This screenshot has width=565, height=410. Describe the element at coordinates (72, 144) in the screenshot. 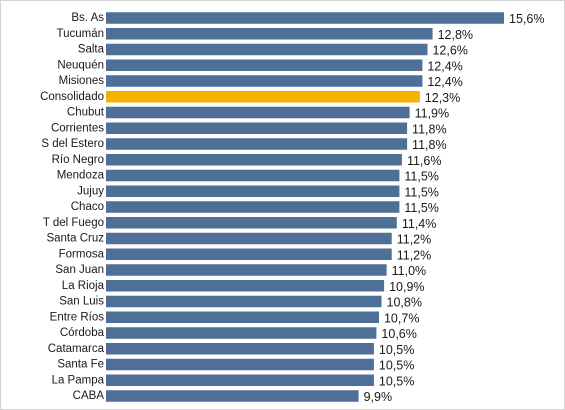

I see `category-label-s-del-estero: S del Estero` at that location.